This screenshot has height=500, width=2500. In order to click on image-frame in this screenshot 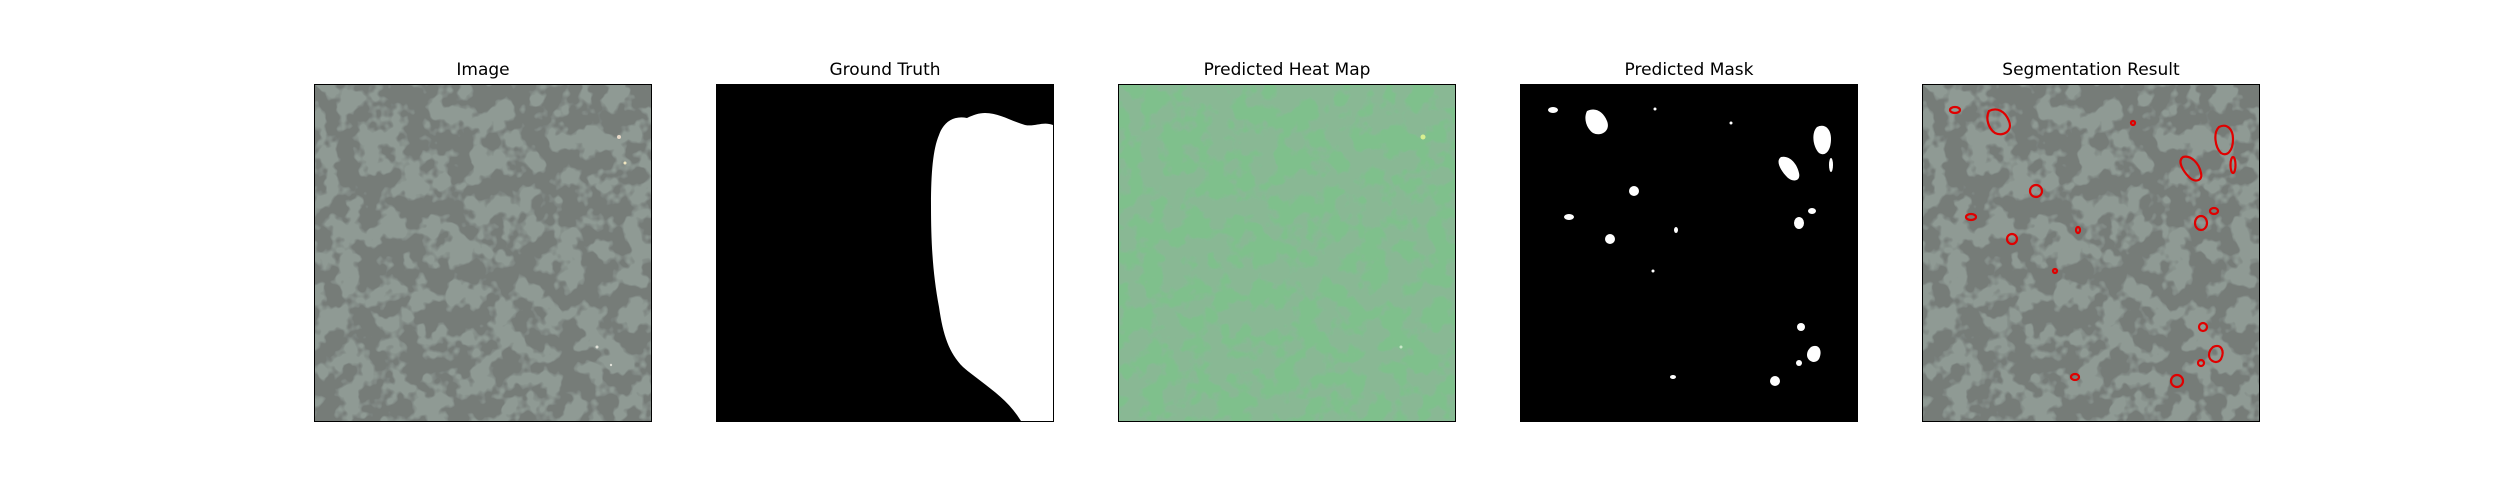, I will do `click(483, 253)`.